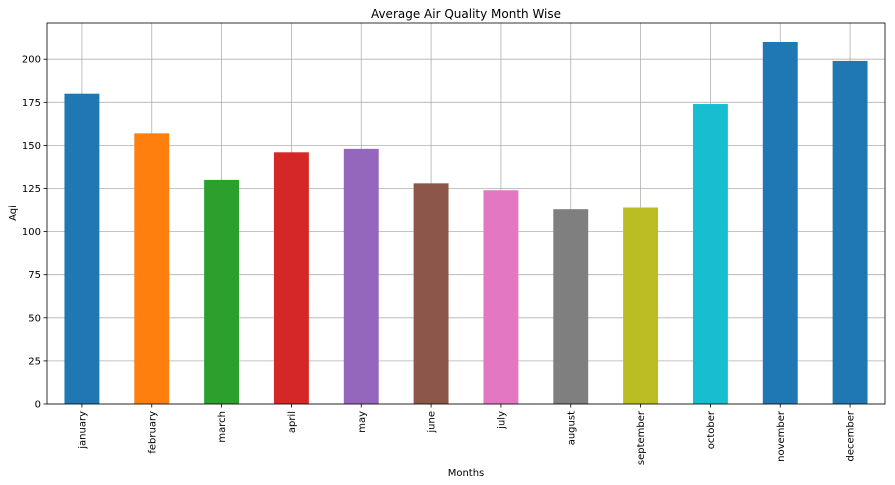 This screenshot has height=485, width=895. I want to click on bar-august, so click(571, 306).